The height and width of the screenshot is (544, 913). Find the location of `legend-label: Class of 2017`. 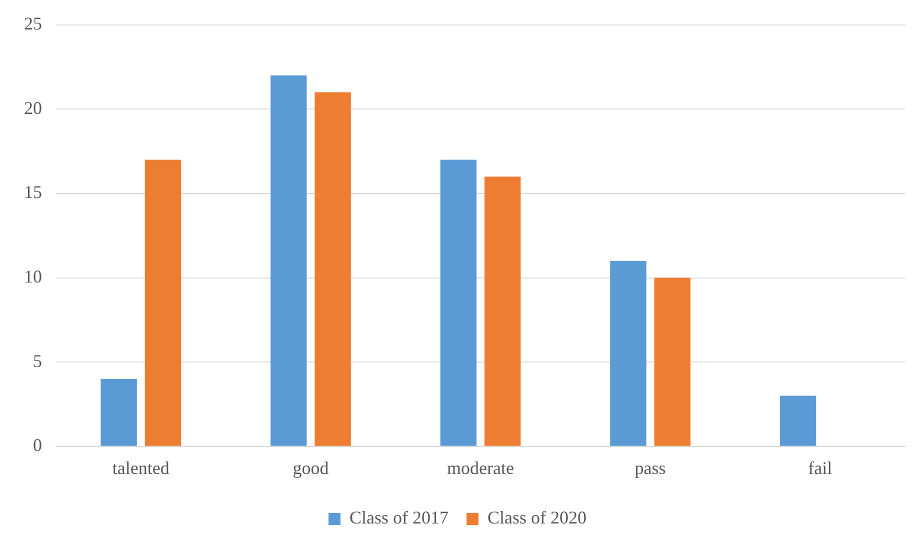

legend-label: Class of 2017 is located at coordinates (399, 518).